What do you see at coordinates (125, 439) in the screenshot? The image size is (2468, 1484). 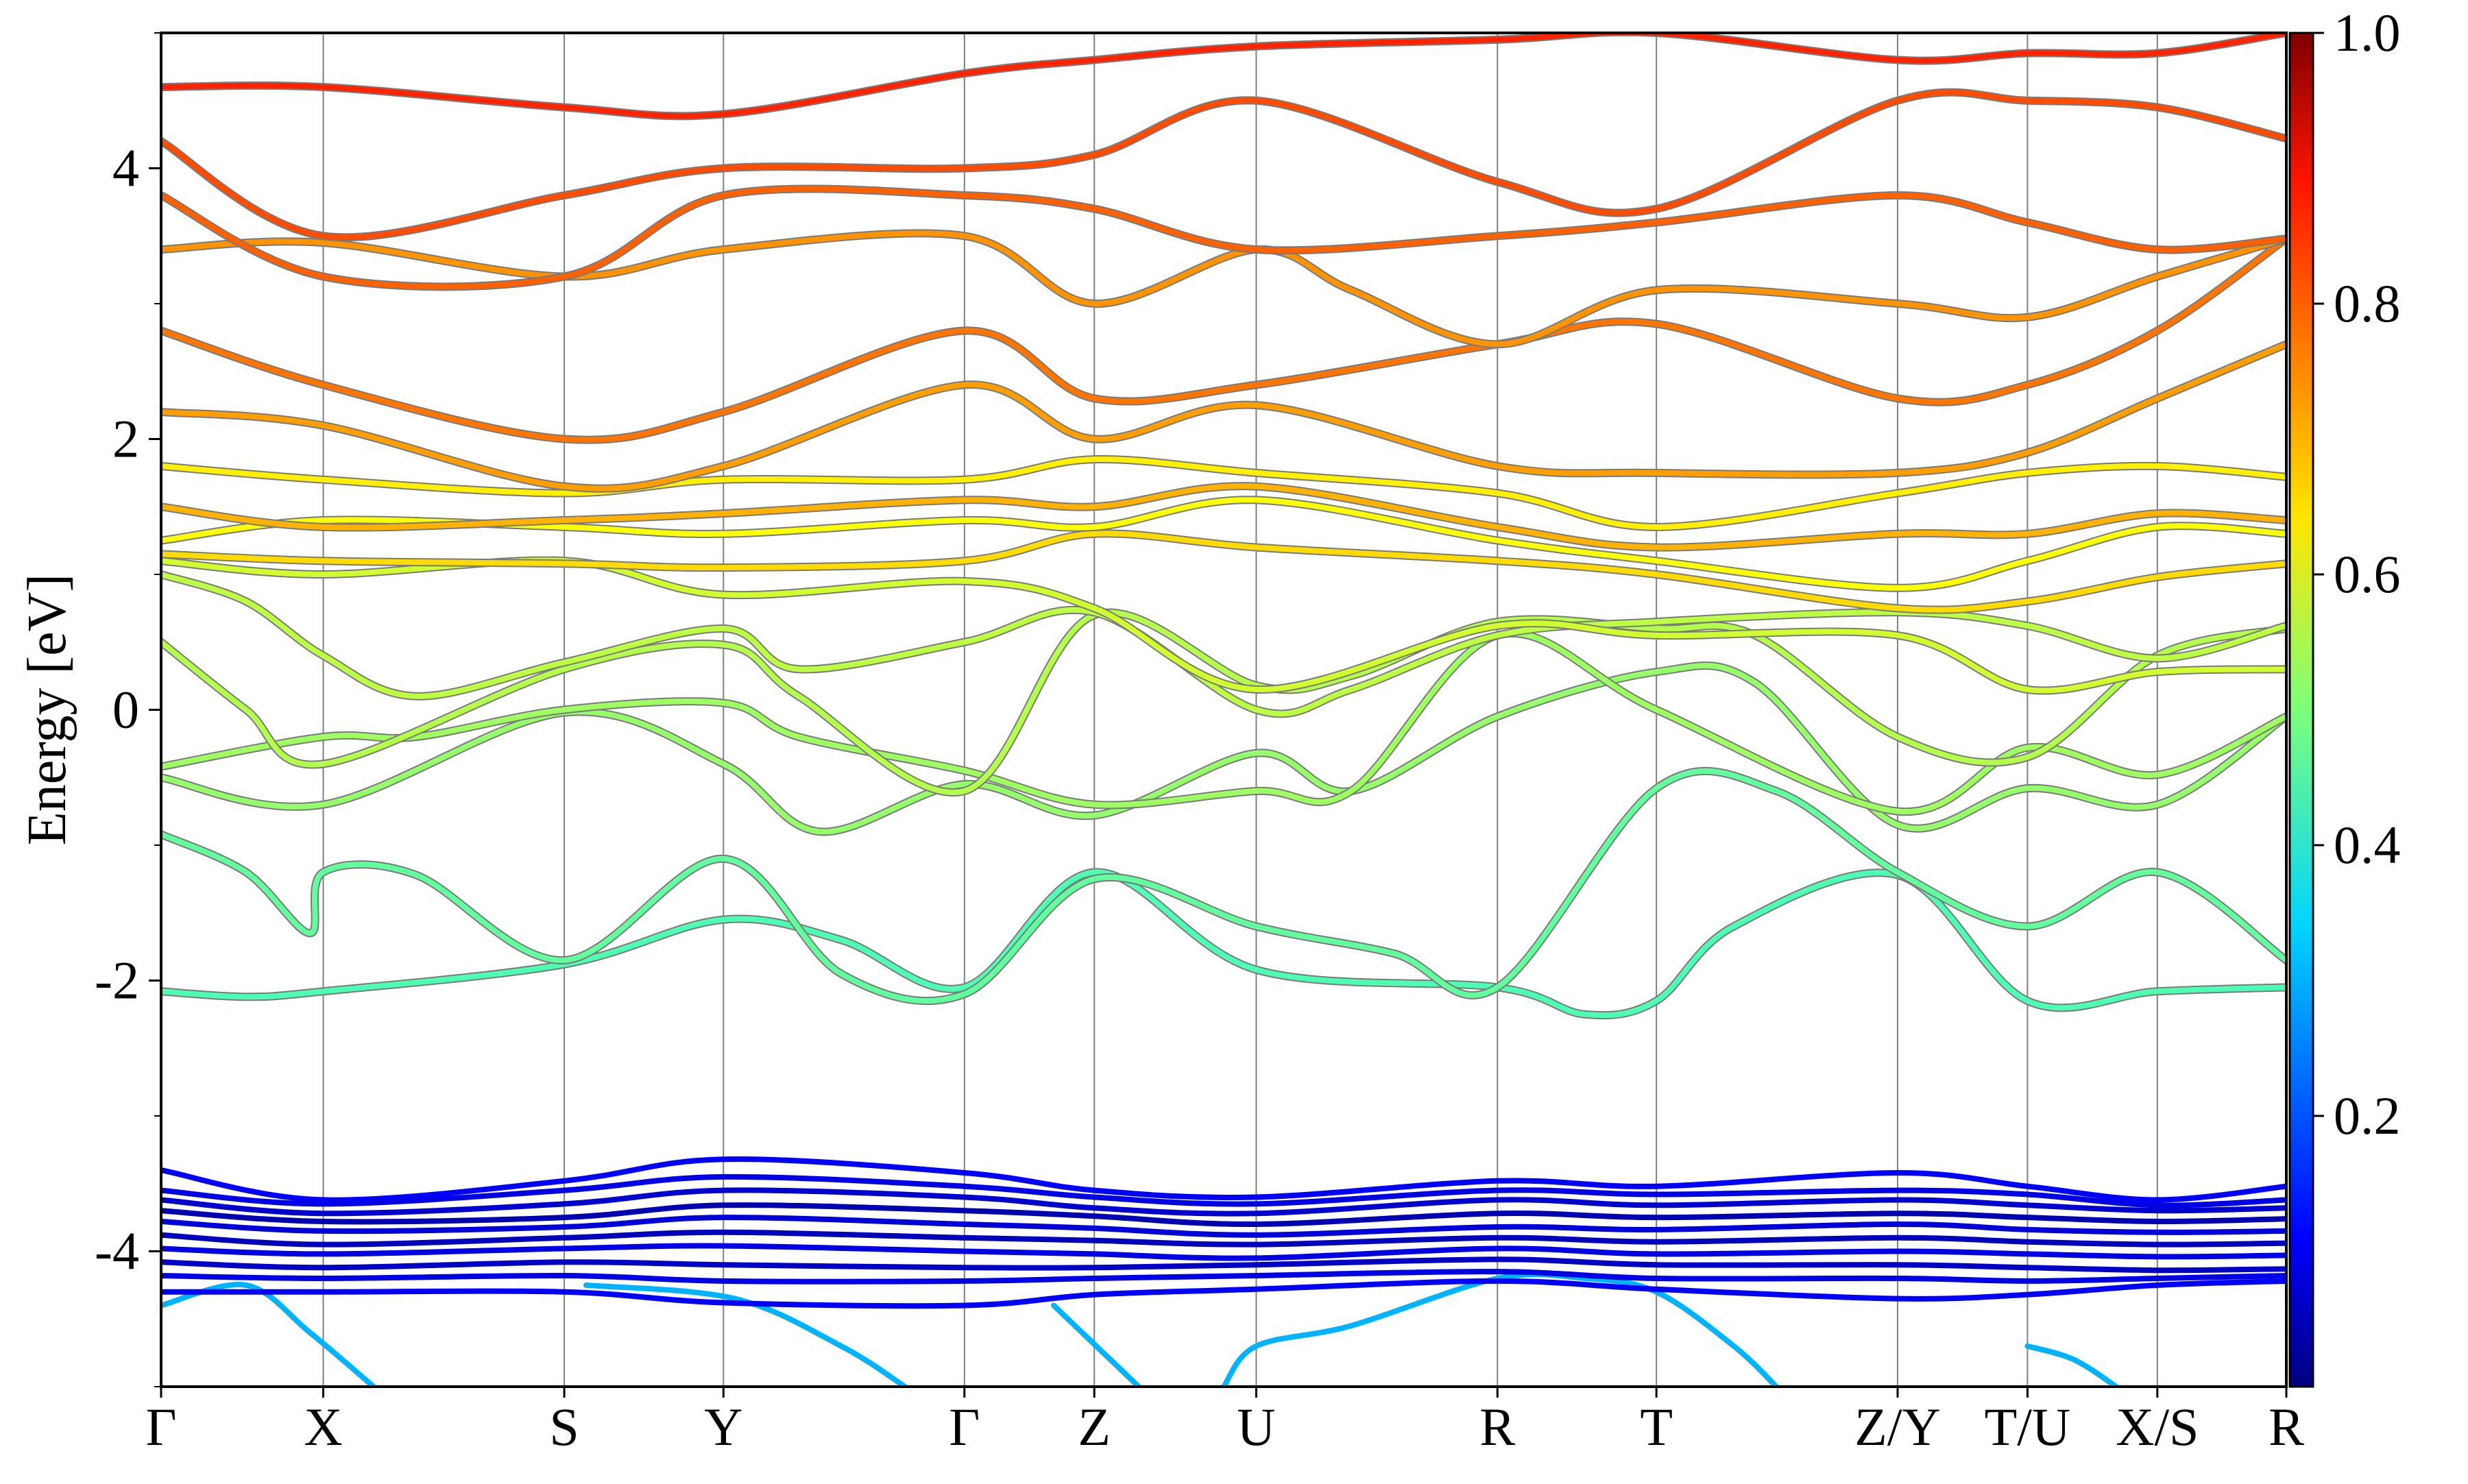 I see `y-tick-label: 2` at bounding box center [125, 439].